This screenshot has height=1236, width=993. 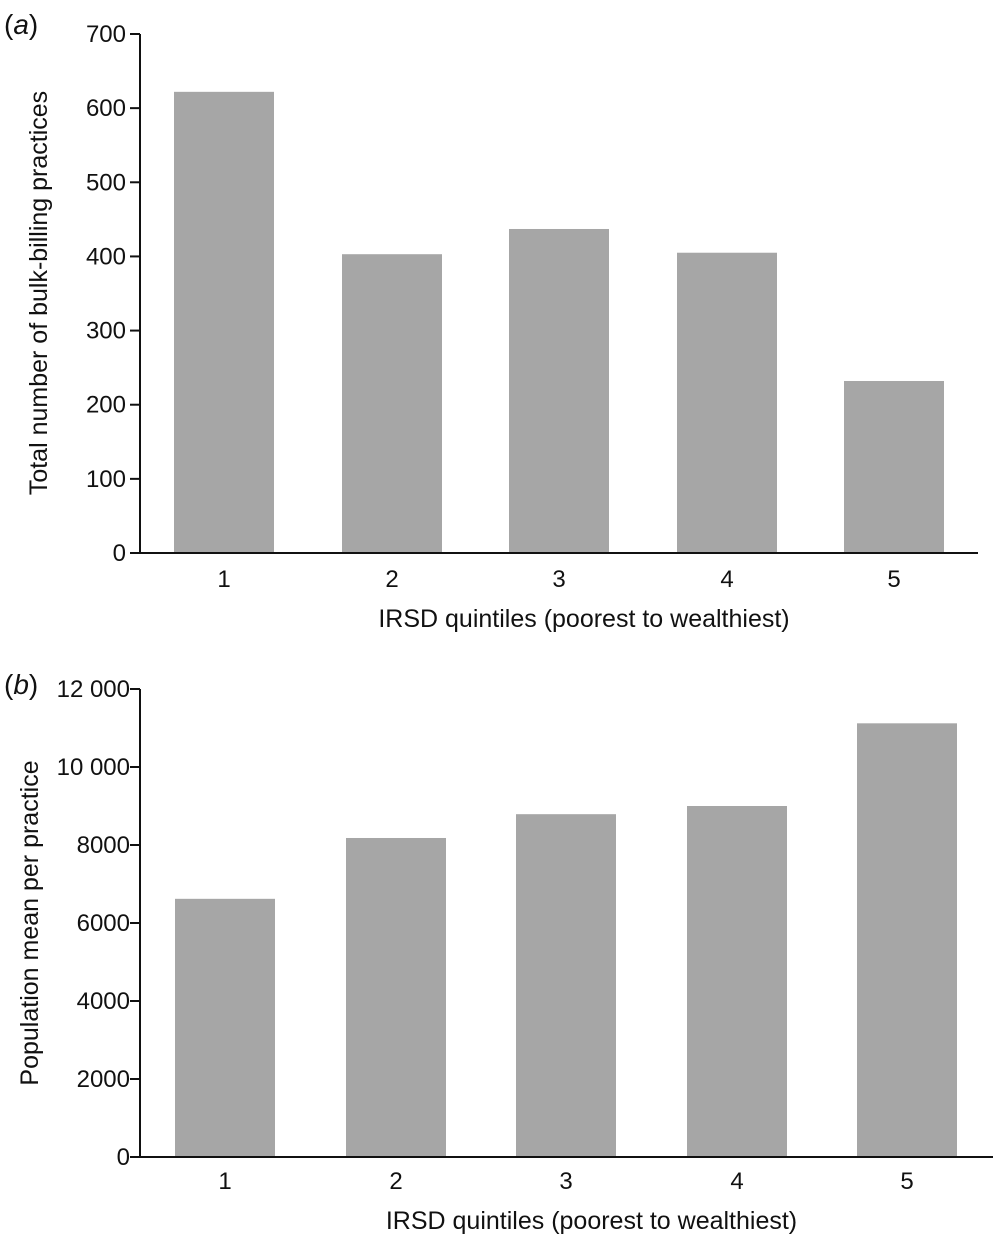 I want to click on y-tick-label: 100, so click(x=106, y=479).